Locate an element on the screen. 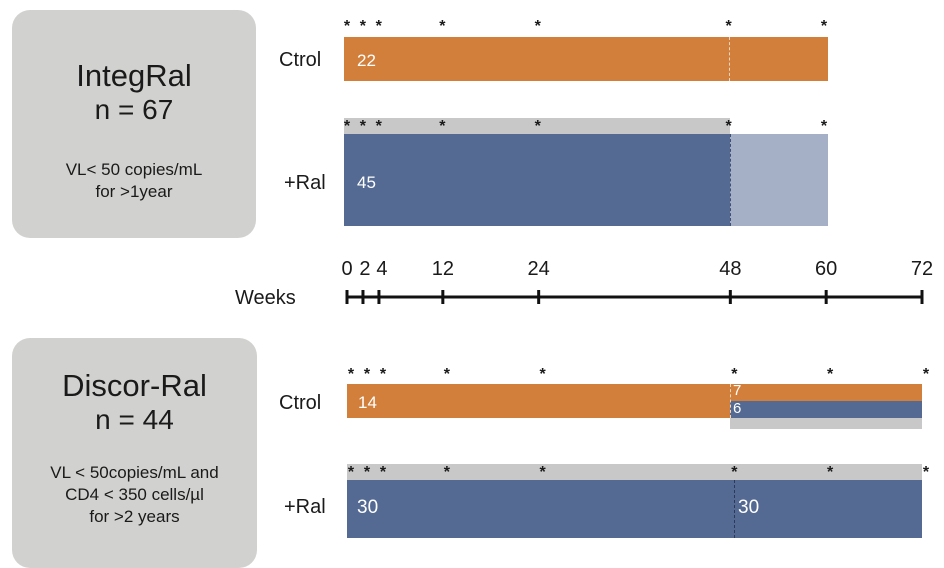 The width and height of the screenshot is (944, 568). axis-tick-label: 0 is located at coordinates (347, 269).